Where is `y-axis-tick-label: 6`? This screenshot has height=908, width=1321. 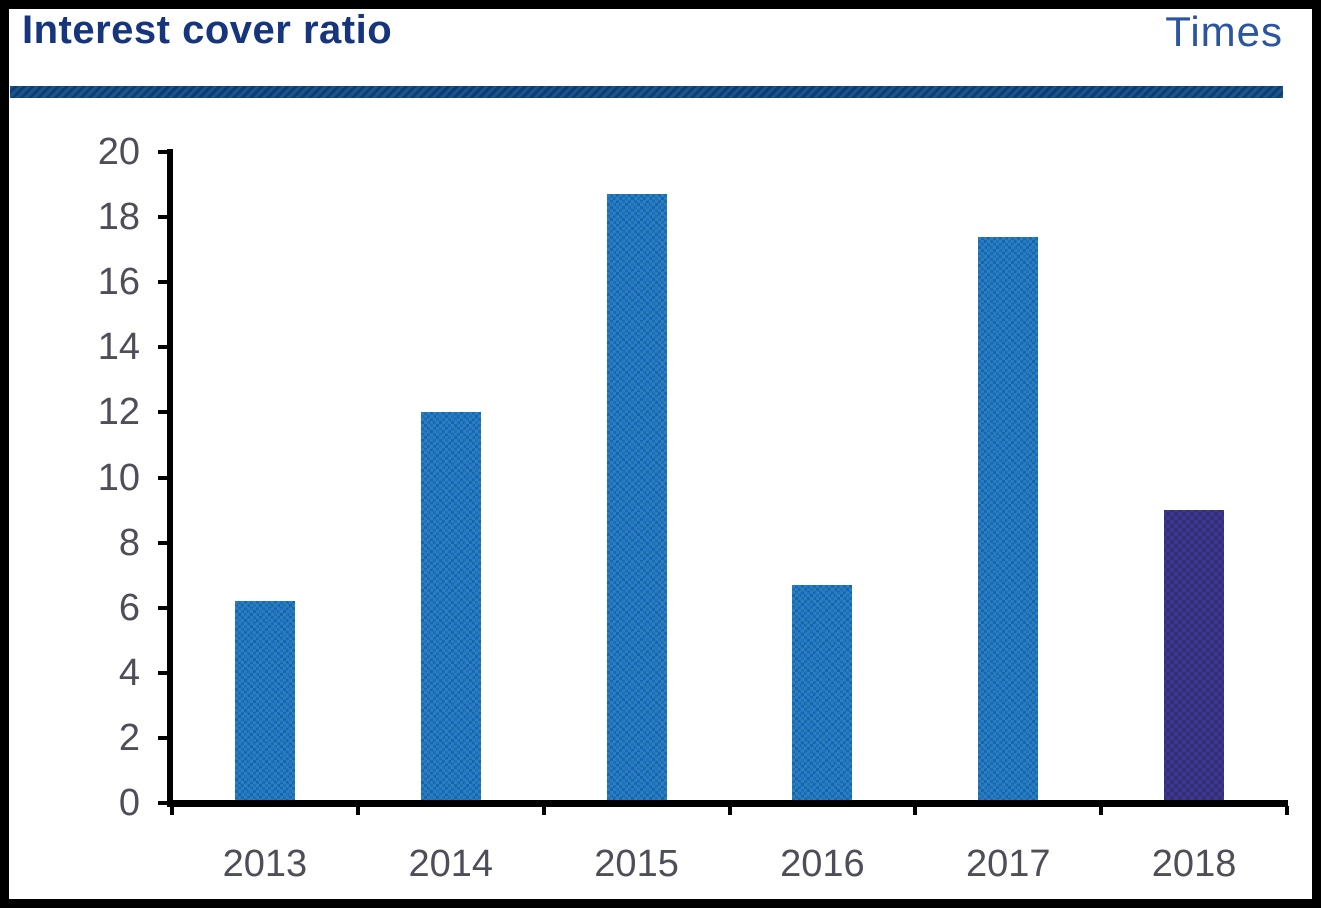
y-axis-tick-label: 6 is located at coordinates (129, 607).